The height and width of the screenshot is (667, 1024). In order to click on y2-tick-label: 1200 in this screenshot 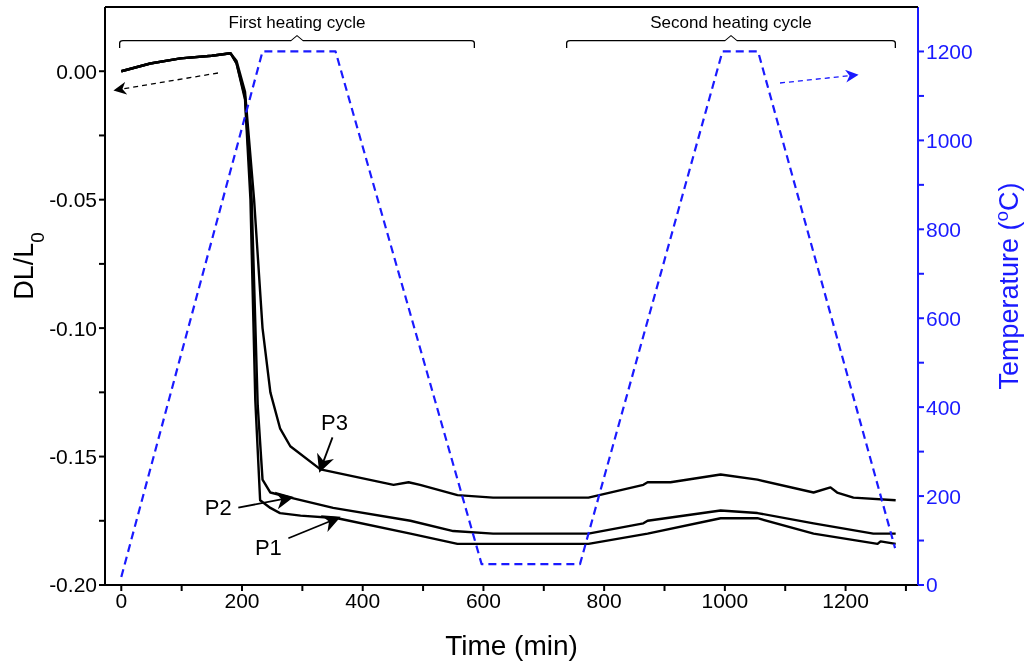, I will do `click(949, 51)`.